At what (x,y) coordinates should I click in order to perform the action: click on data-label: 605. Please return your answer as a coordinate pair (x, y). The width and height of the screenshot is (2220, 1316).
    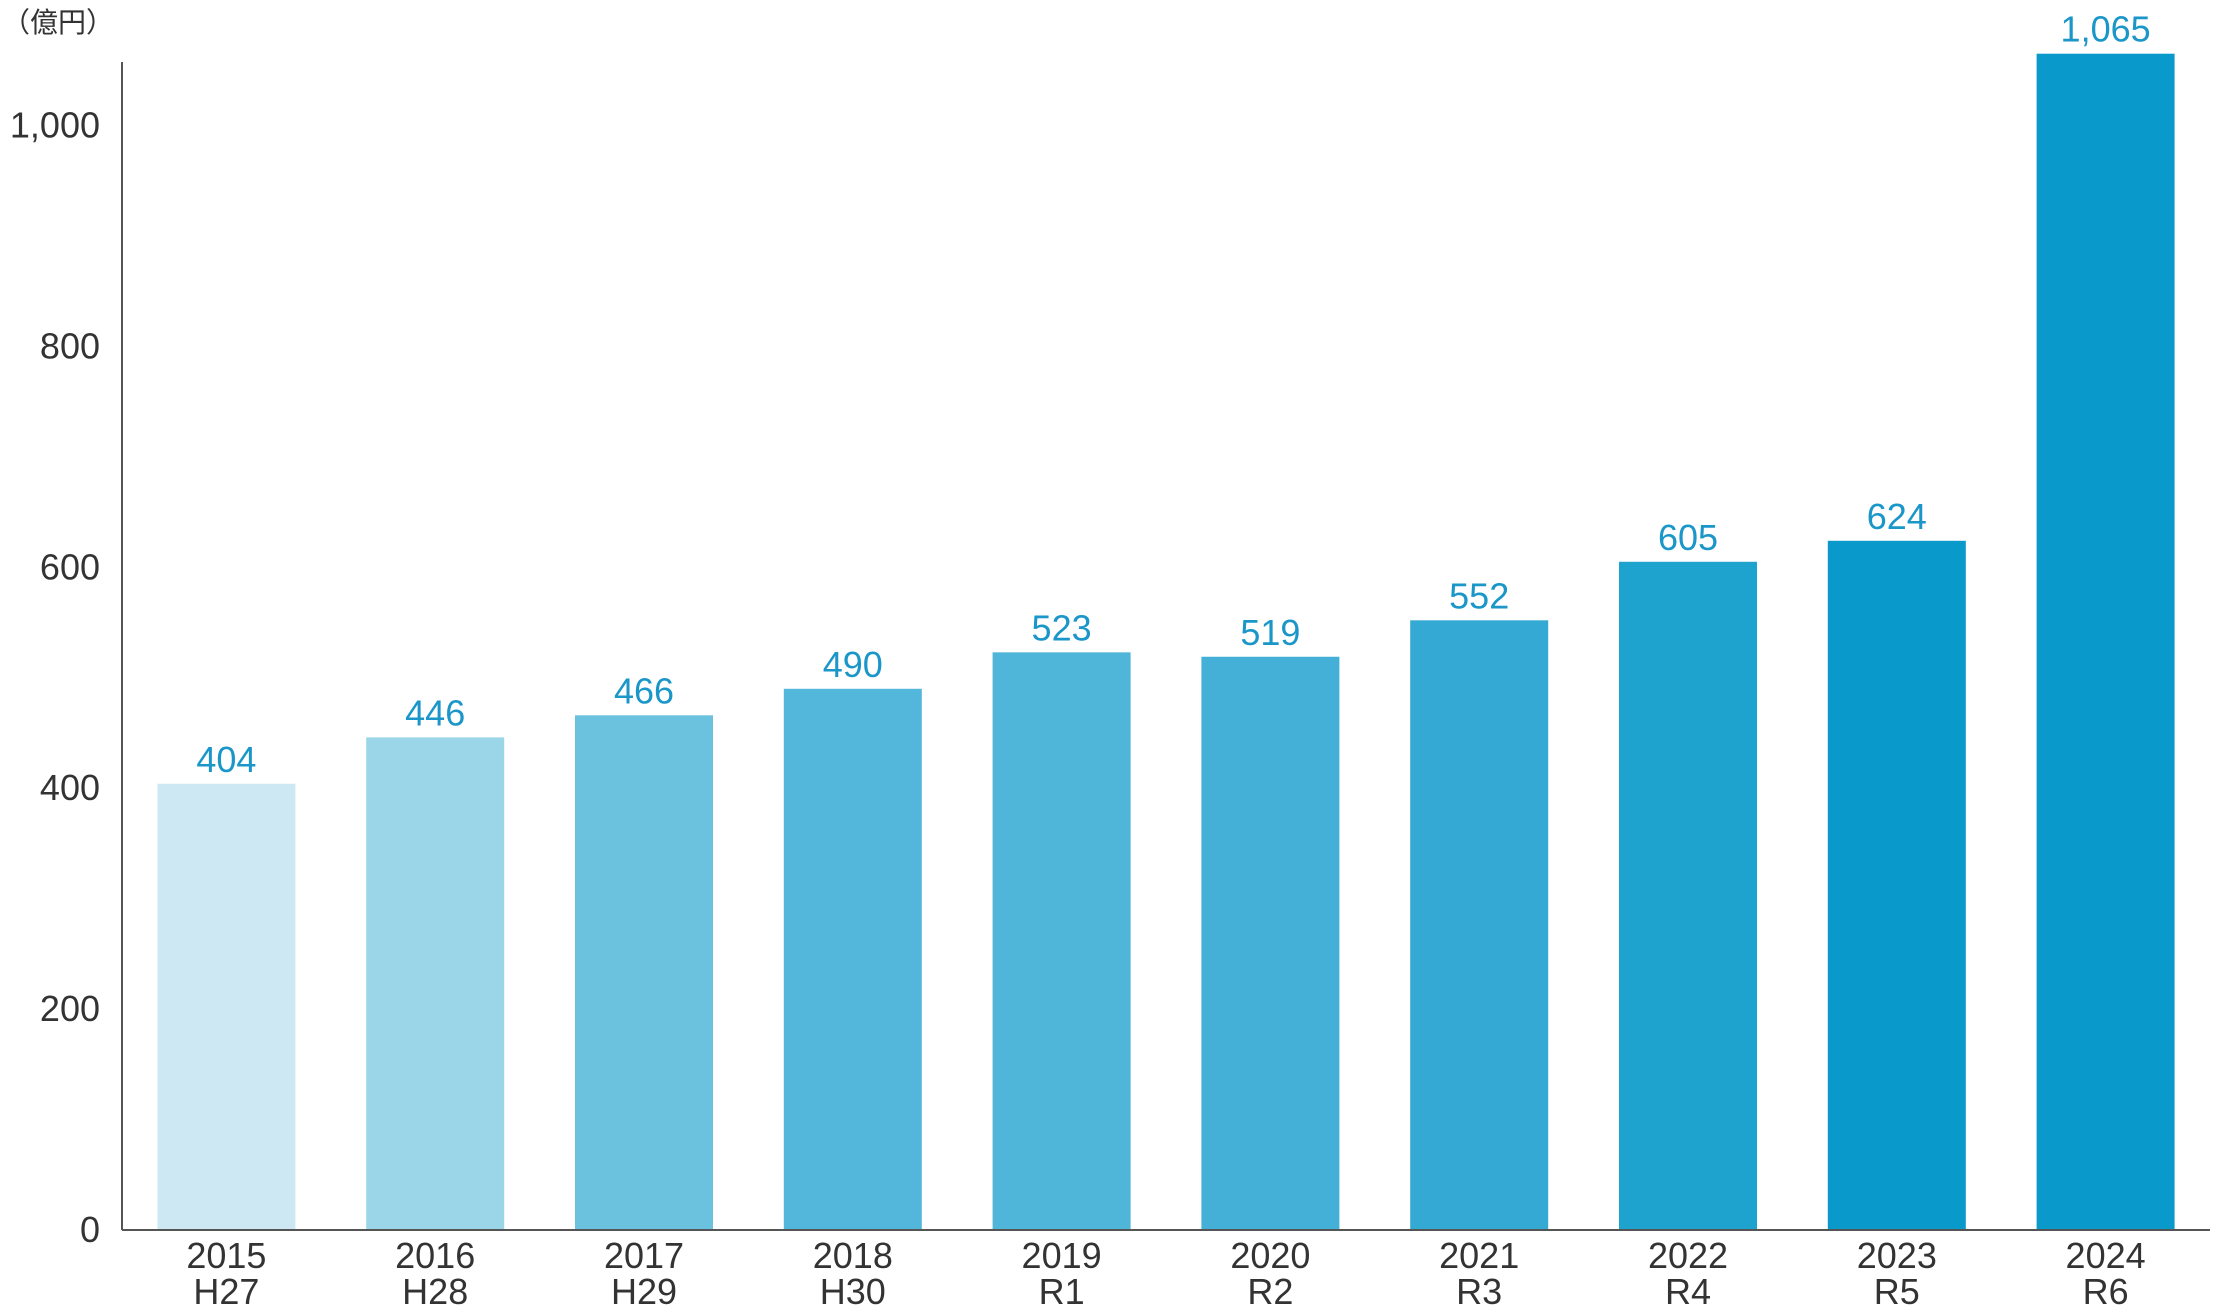
    Looking at the image, I should click on (1688, 537).